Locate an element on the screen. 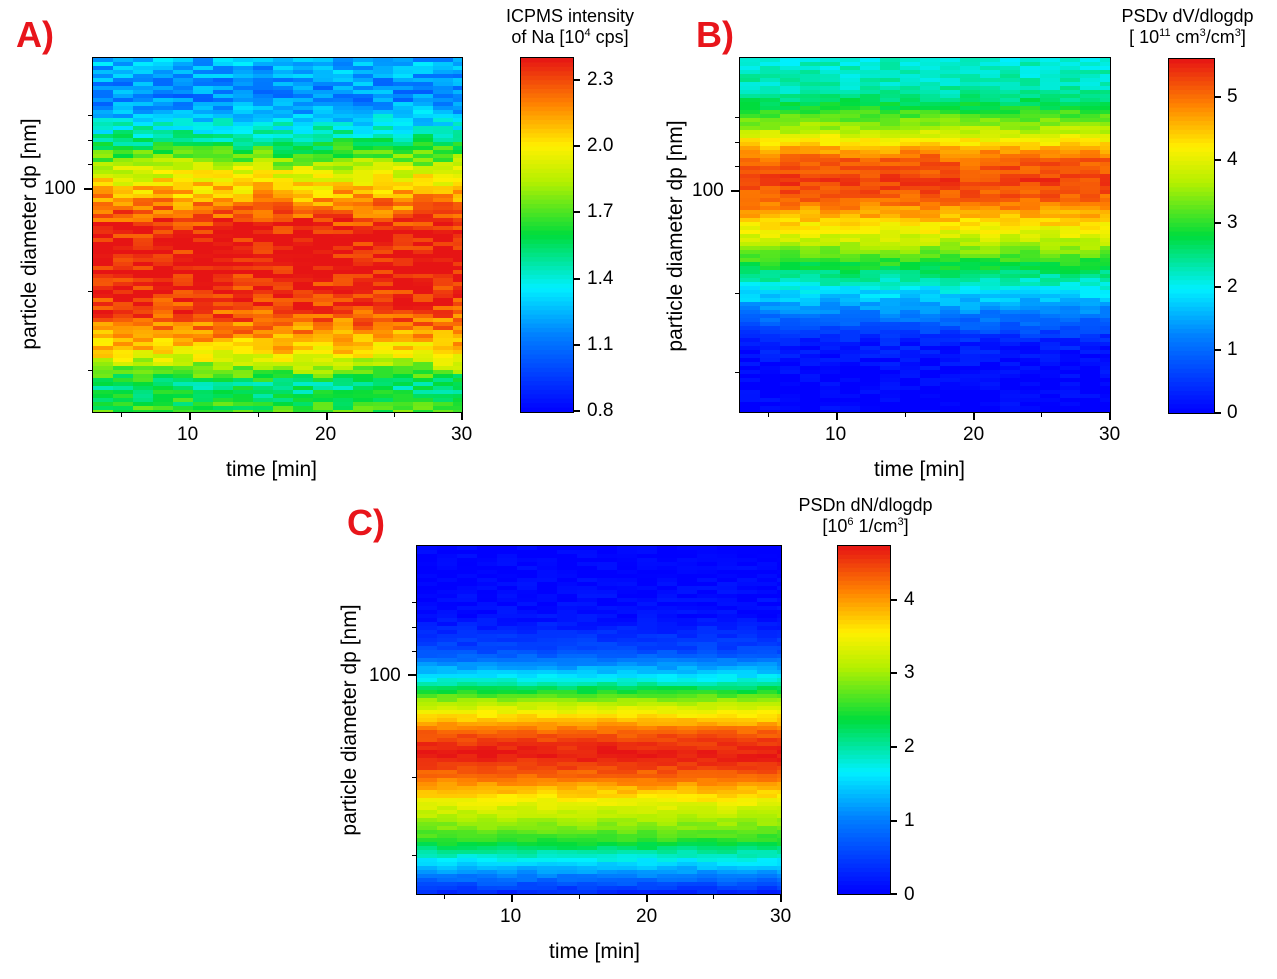 The width and height of the screenshot is (1277, 979). colorbar-title-part: [ 10 is located at coordinates (1144, 37).